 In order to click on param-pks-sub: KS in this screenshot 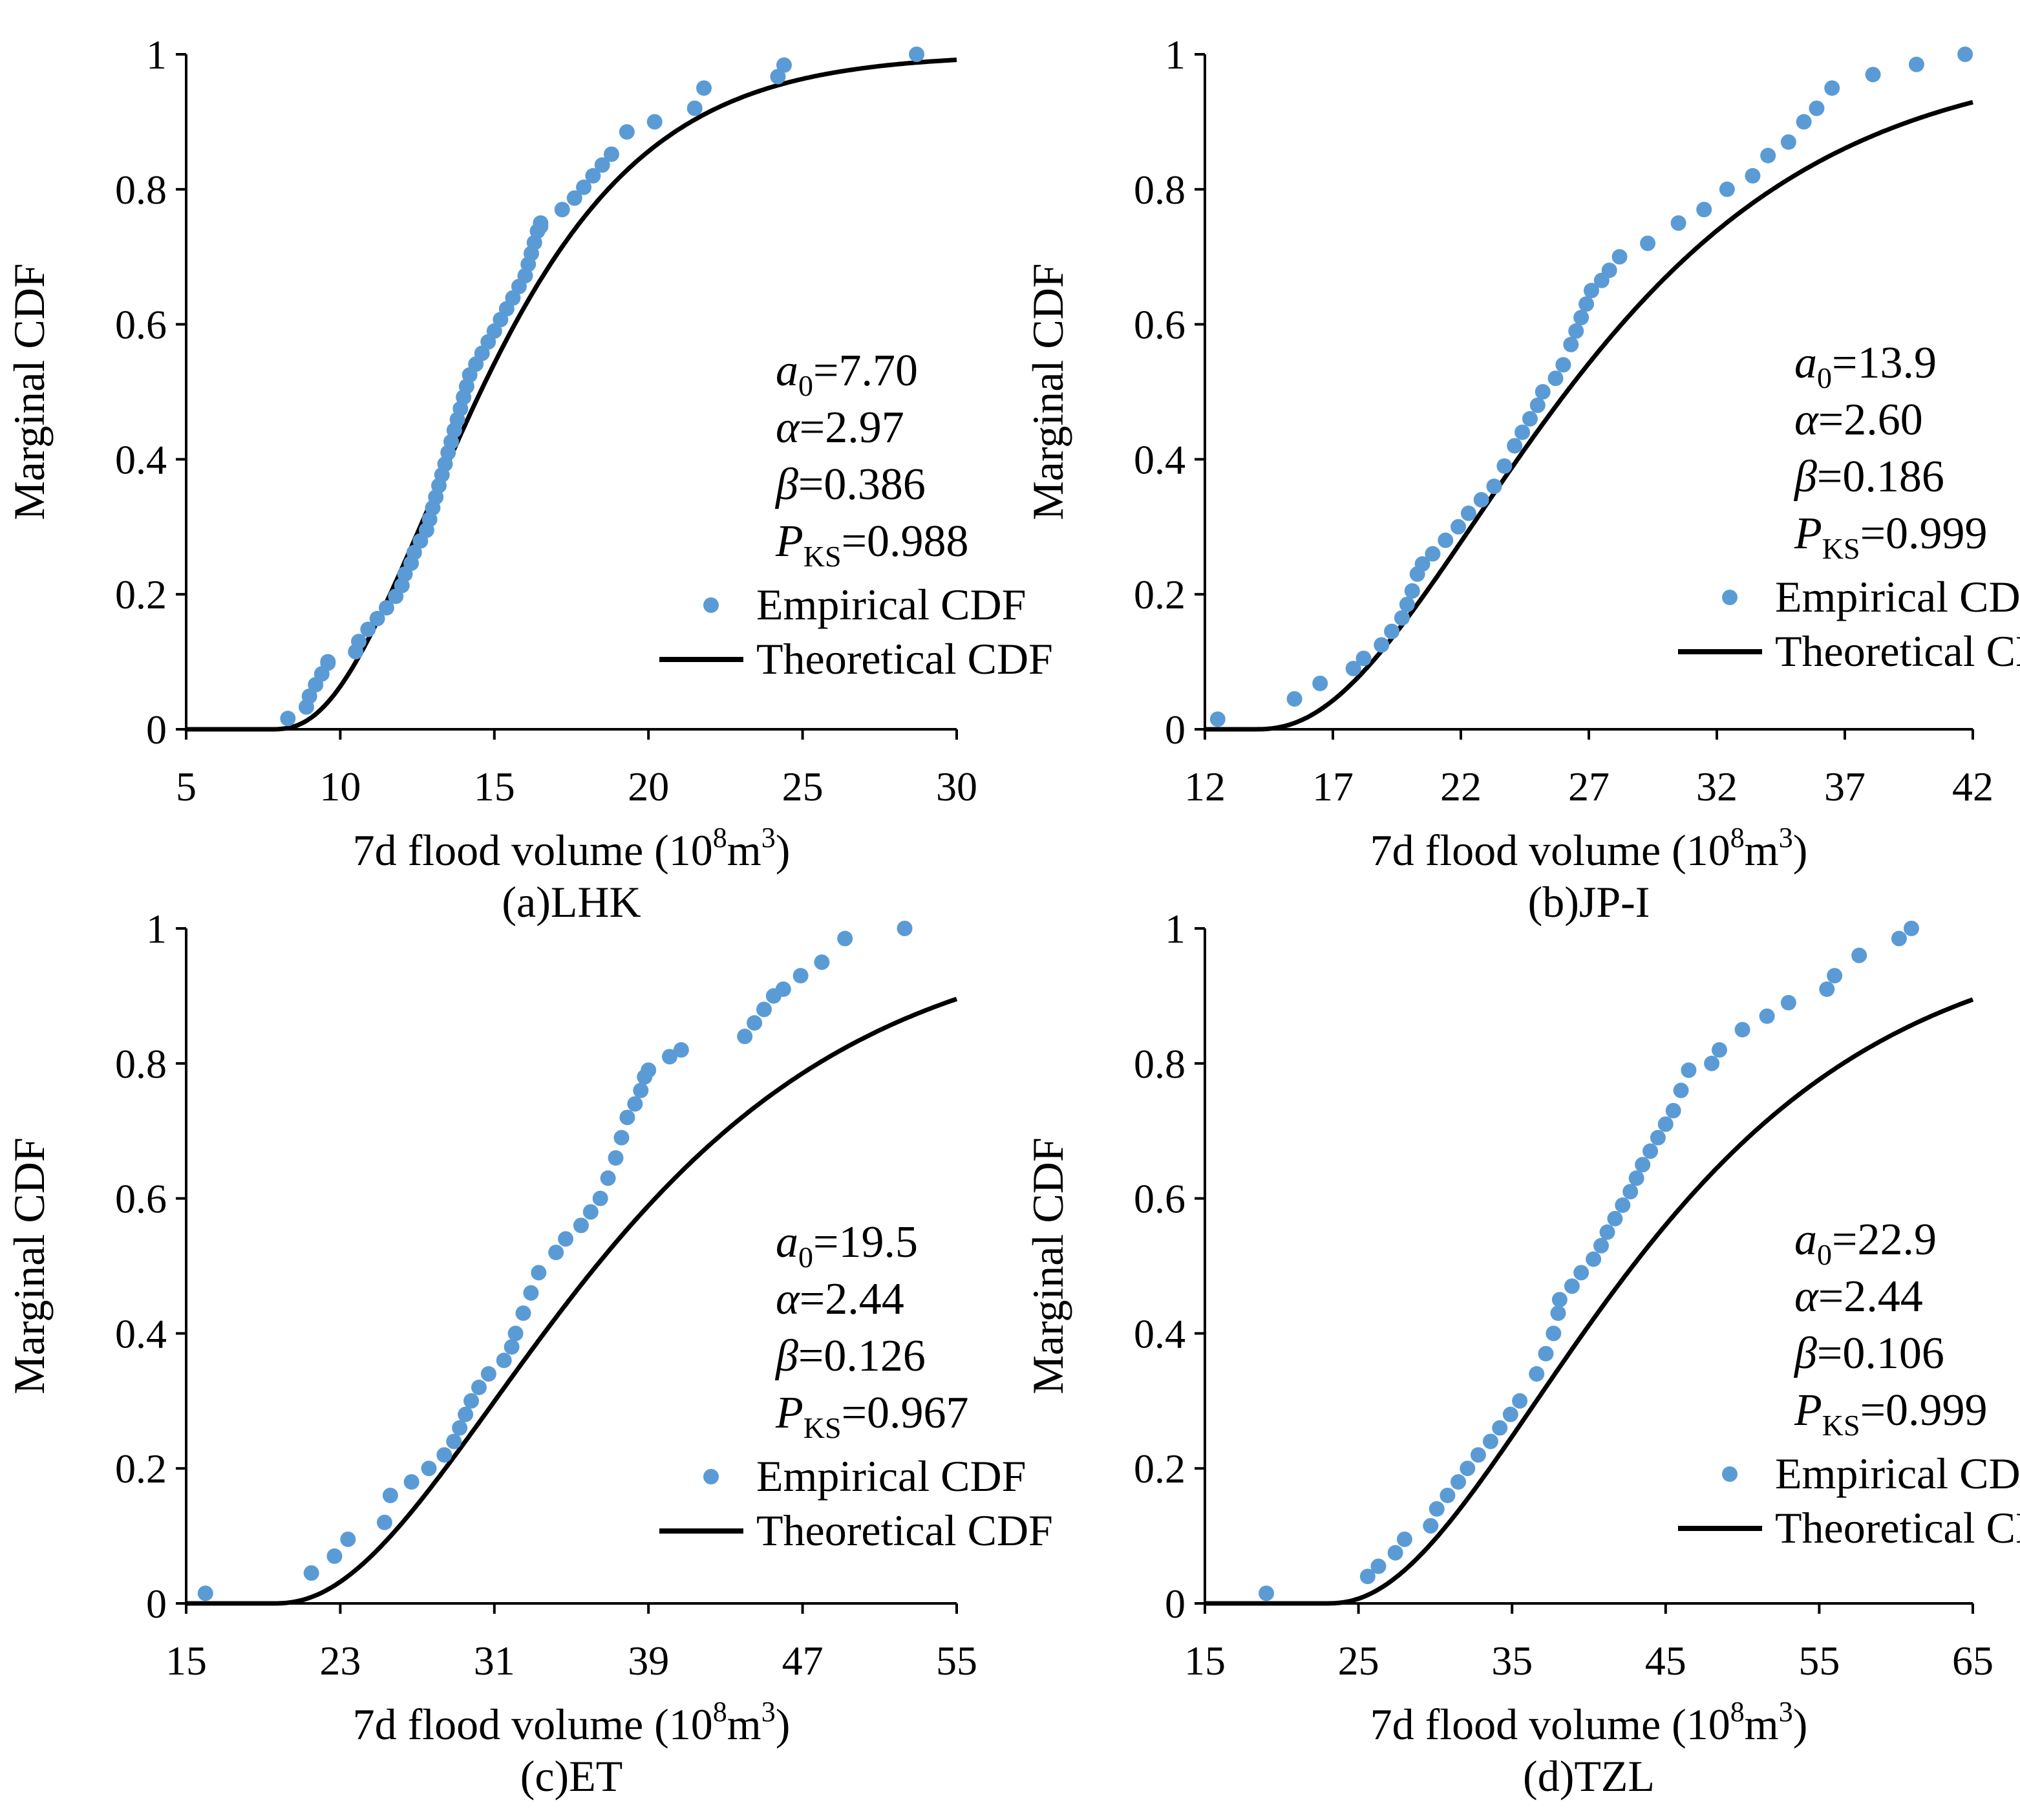, I will do `click(1841, 548)`.